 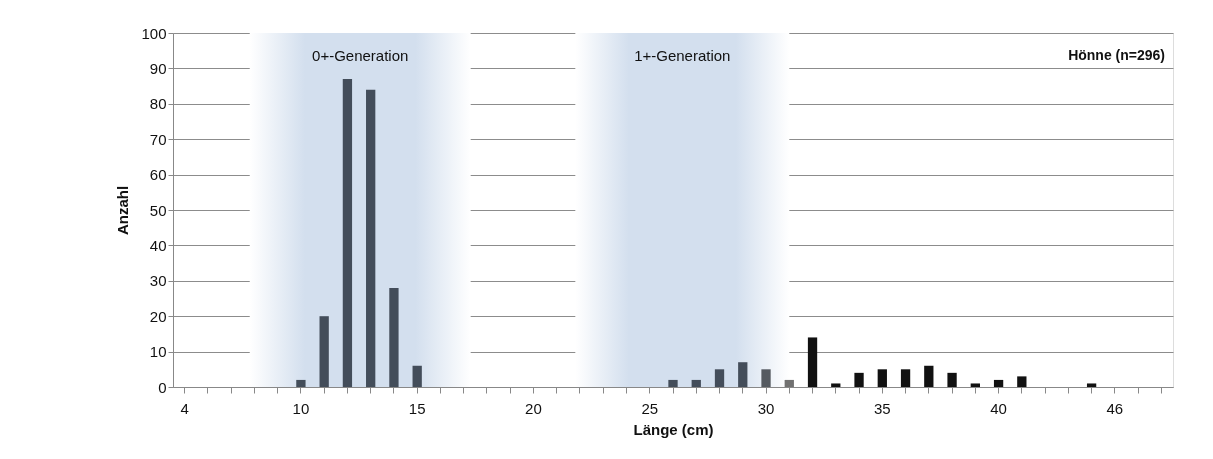 I want to click on x-tick-label: 35, so click(x=882, y=408).